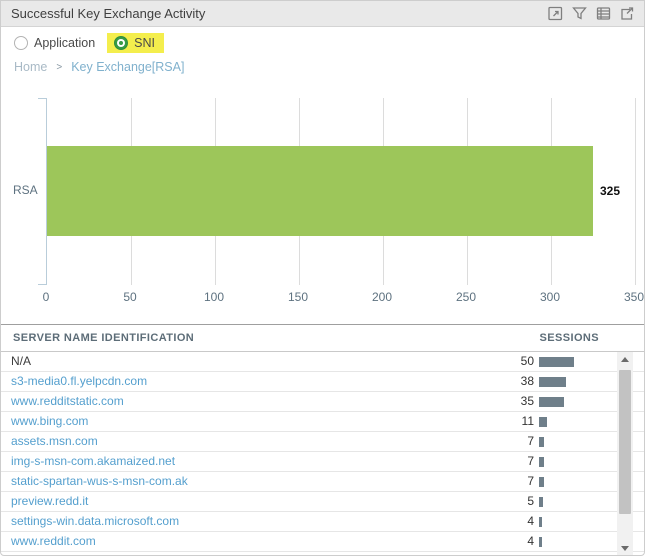 This screenshot has height=556, width=645. I want to click on x-axis-tick-label: 50, so click(130, 297).